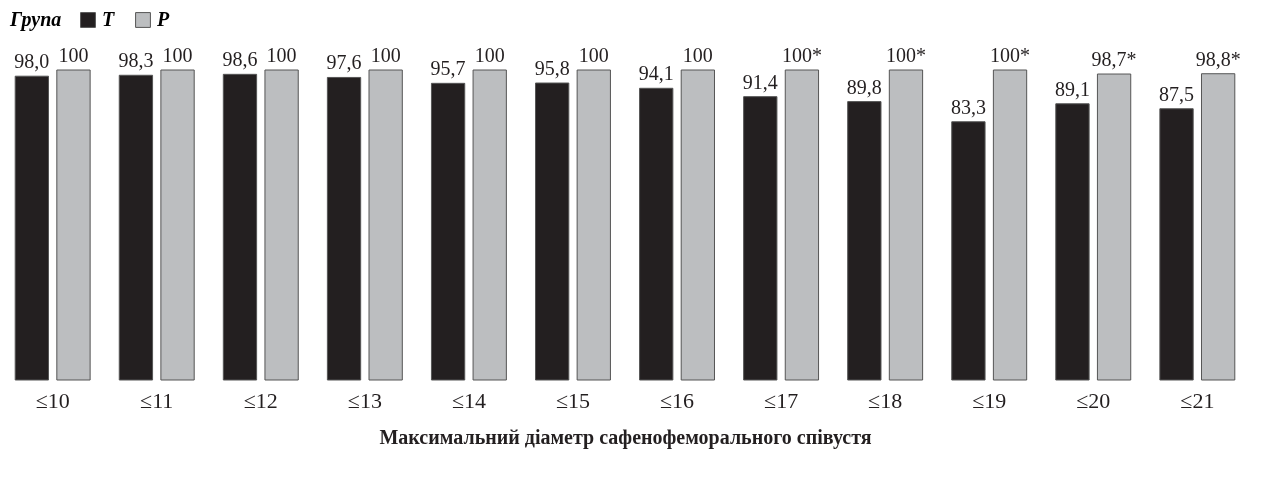 This screenshot has width=1277, height=486. I want to click on x-tick-label: ≤17, so click(781, 400).